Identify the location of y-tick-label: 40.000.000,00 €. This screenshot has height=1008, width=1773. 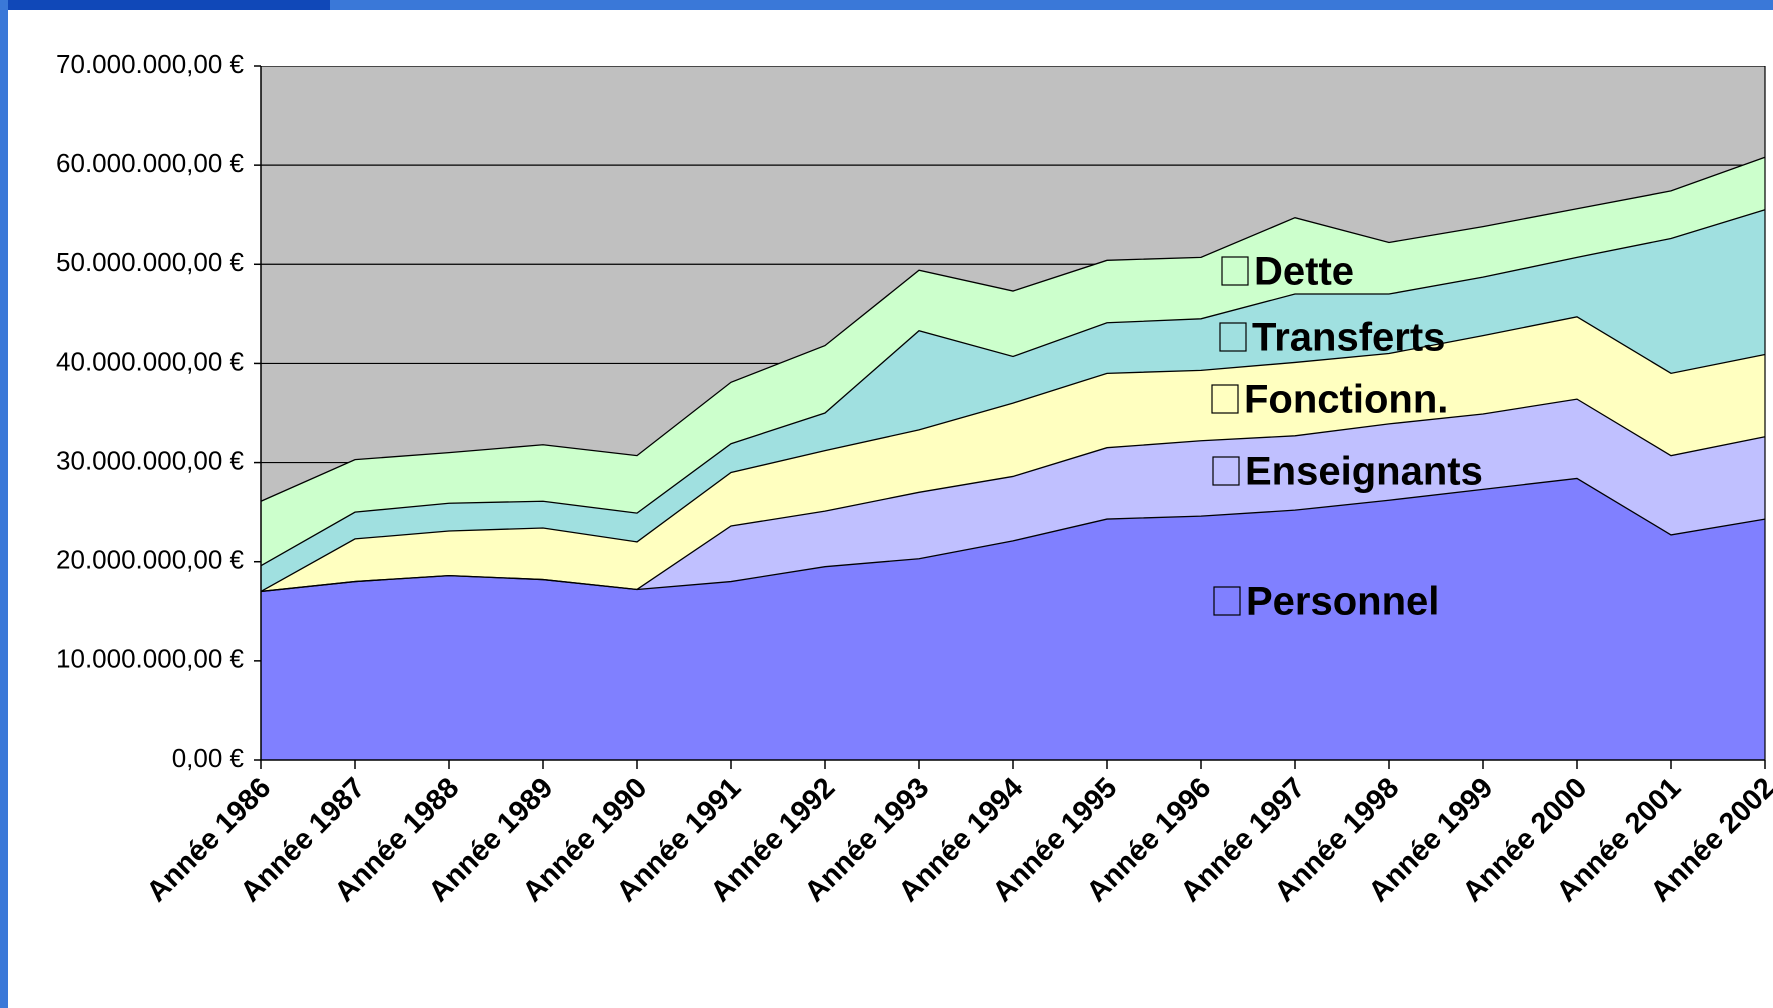
(150, 361).